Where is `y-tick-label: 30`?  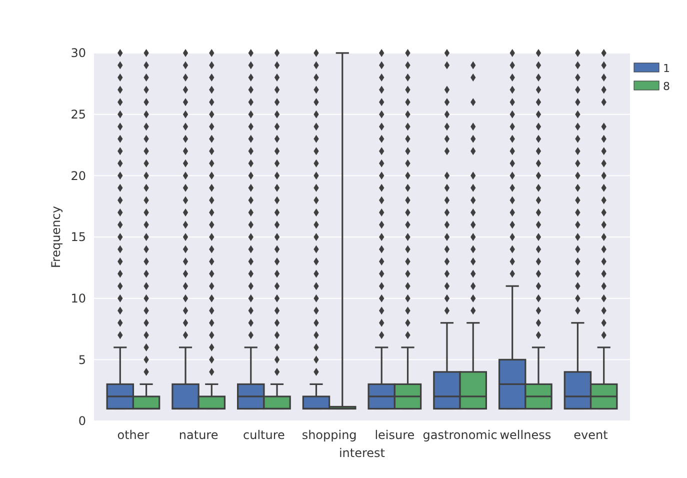
y-tick-label: 30 is located at coordinates (78, 53).